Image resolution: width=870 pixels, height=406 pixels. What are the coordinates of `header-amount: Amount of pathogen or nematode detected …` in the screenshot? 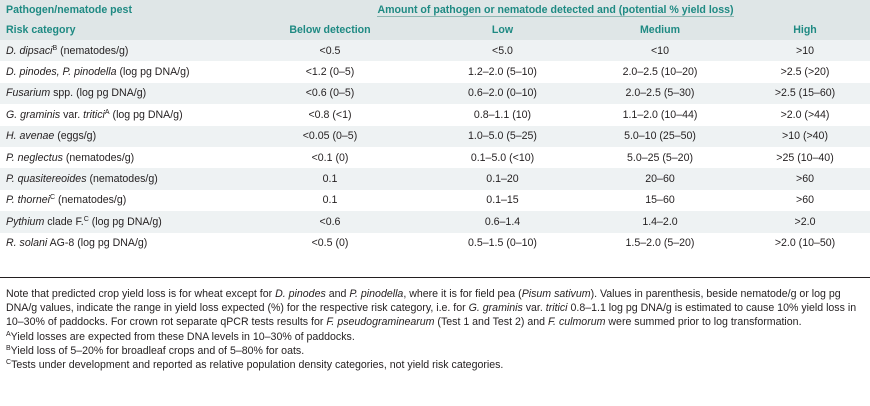 It's located at (552, 10).